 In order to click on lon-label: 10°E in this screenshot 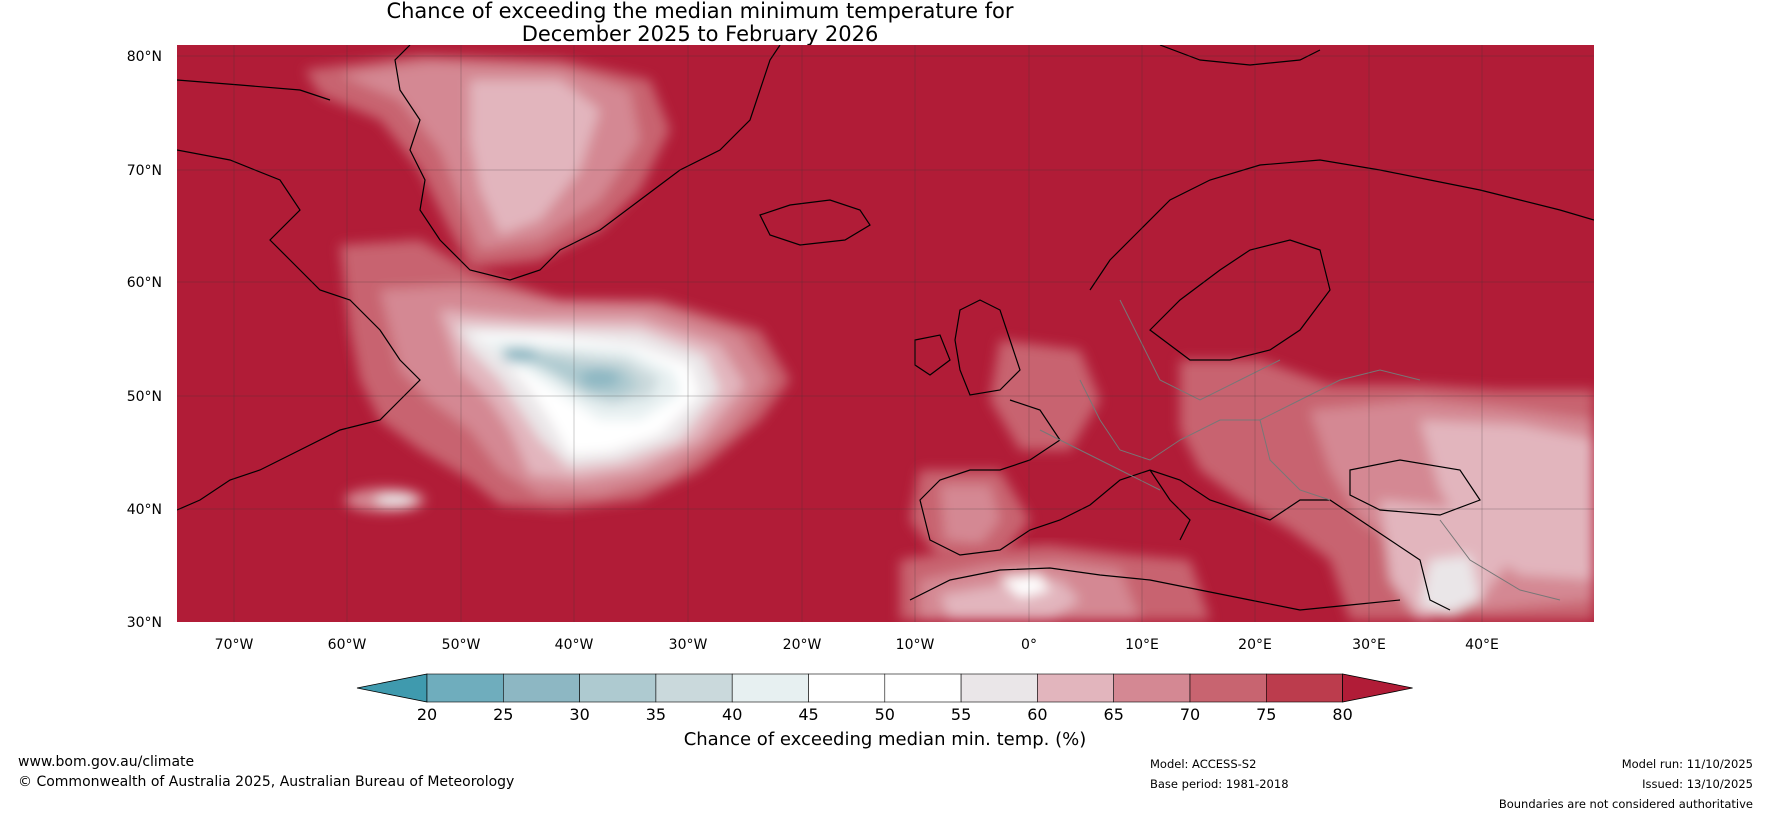, I will do `click(1142, 645)`.